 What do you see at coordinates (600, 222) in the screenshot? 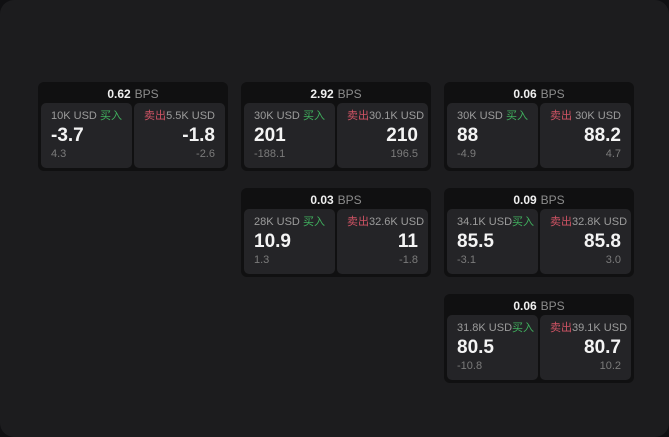
I see `sell-amount: 32.8K USD` at bounding box center [600, 222].